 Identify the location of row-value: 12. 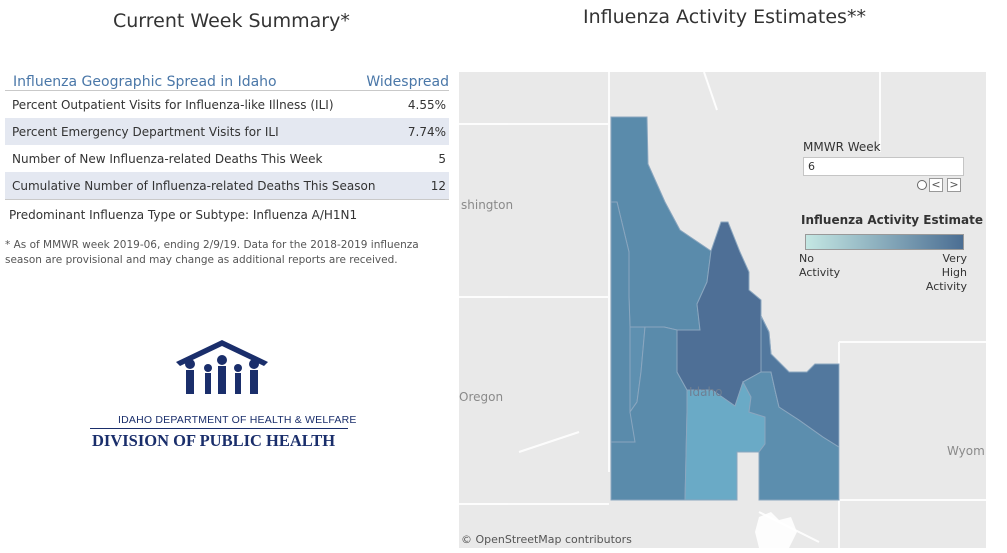
(438, 185).